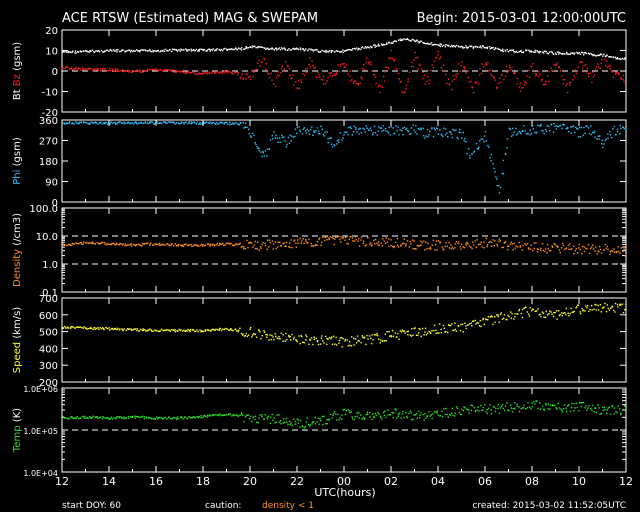 The height and width of the screenshot is (512, 640). Describe the element at coordinates (51, 52) in the screenshot. I see `y-tick-label: 10` at that location.